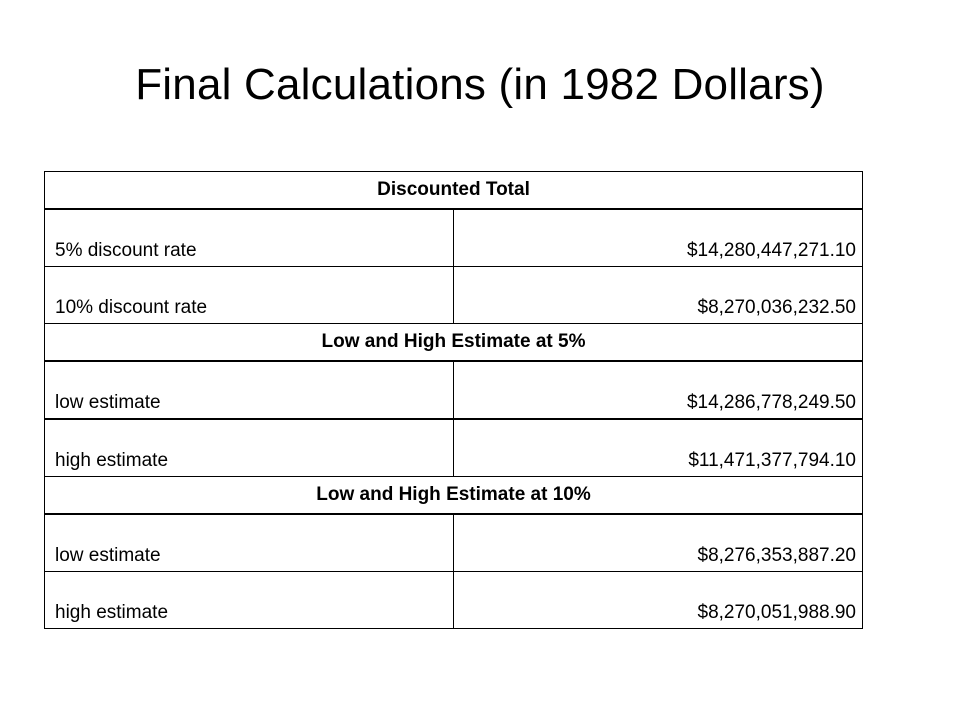 The image size is (960, 720). Describe the element at coordinates (658, 447) in the screenshot. I see `row-value: $11,471,377,794.10` at that location.